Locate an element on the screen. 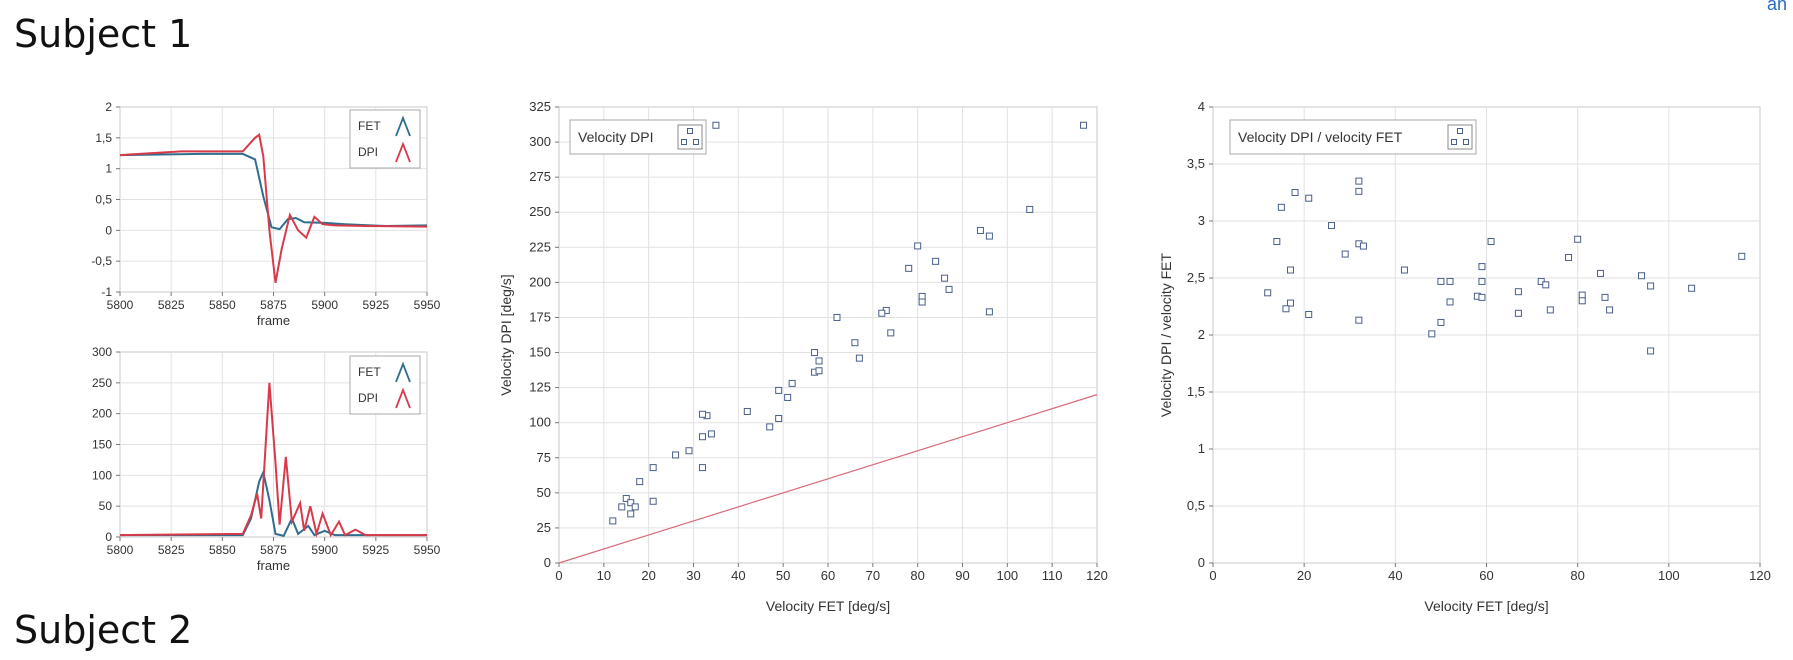 The image size is (1793, 660). y-tick-label: 225 is located at coordinates (540, 246).